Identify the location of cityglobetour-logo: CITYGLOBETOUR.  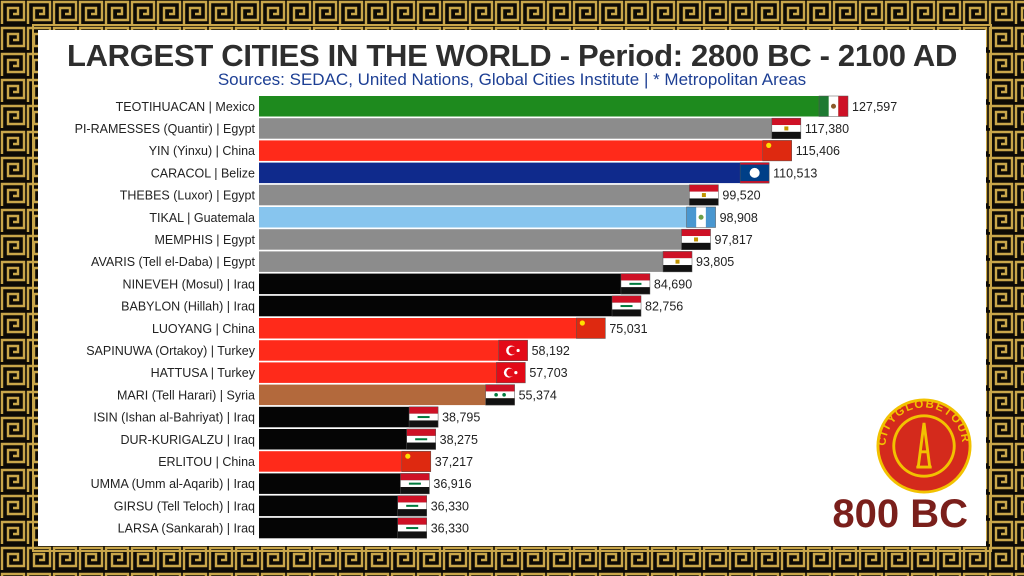
(924, 446).